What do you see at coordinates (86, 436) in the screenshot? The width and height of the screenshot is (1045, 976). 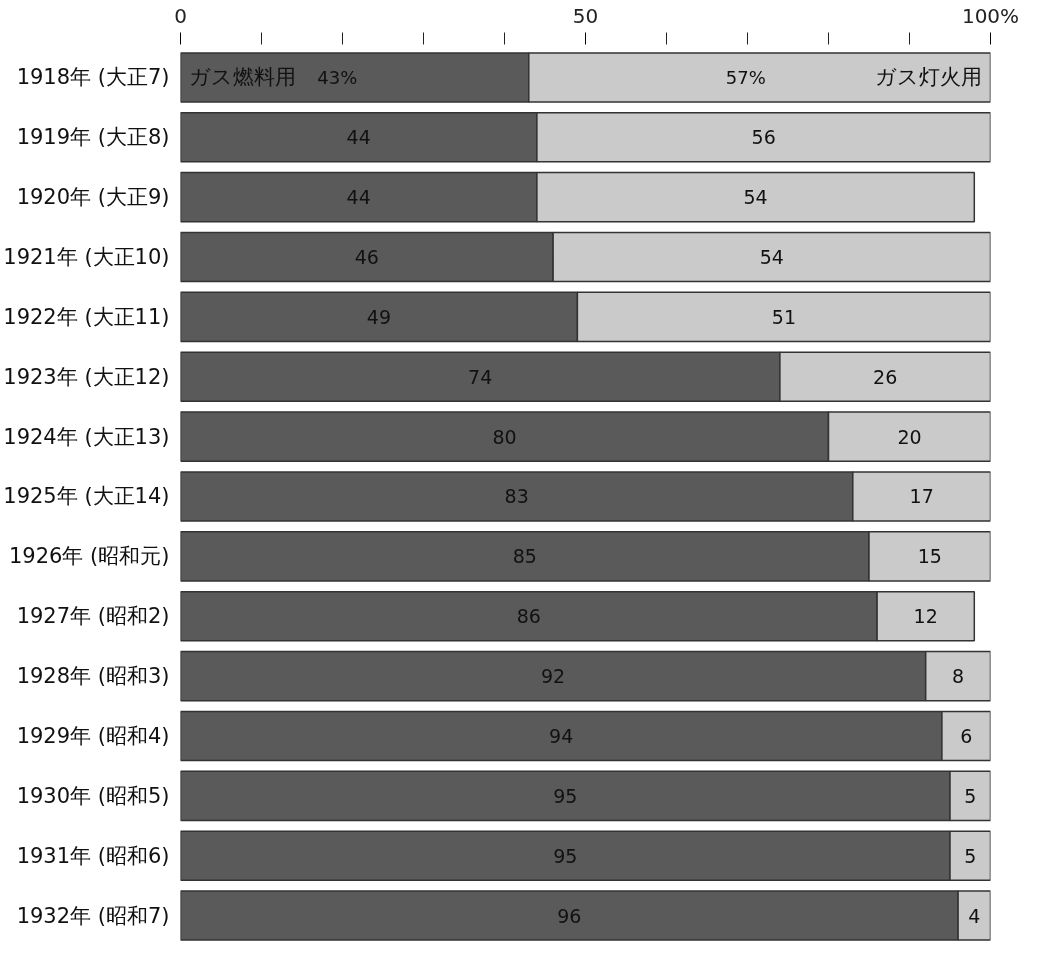 I see `y-tick-label: 1924年 (大正13)` at bounding box center [86, 436].